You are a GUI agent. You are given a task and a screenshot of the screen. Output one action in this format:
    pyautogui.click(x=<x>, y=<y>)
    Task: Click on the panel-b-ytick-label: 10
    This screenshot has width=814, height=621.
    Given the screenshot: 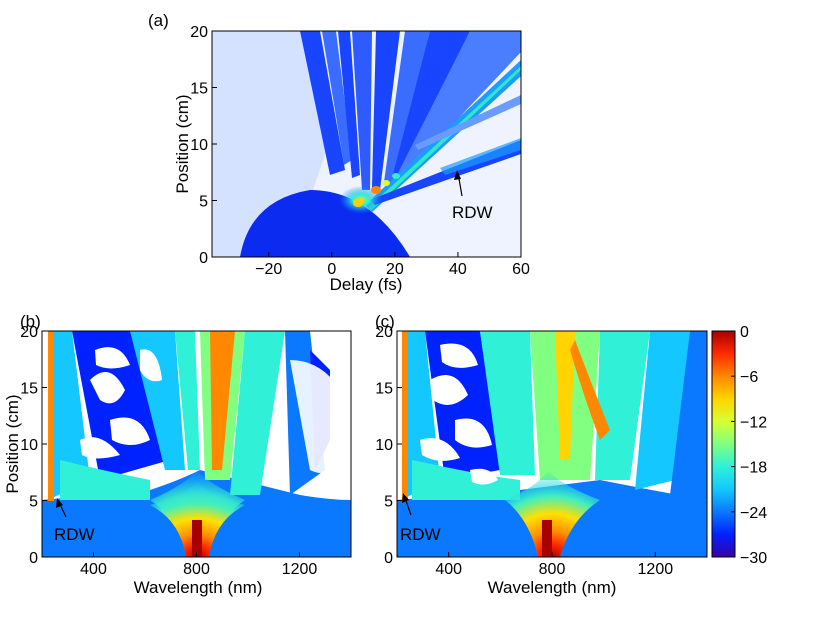 What is the action you would take?
    pyautogui.click(x=29, y=445)
    